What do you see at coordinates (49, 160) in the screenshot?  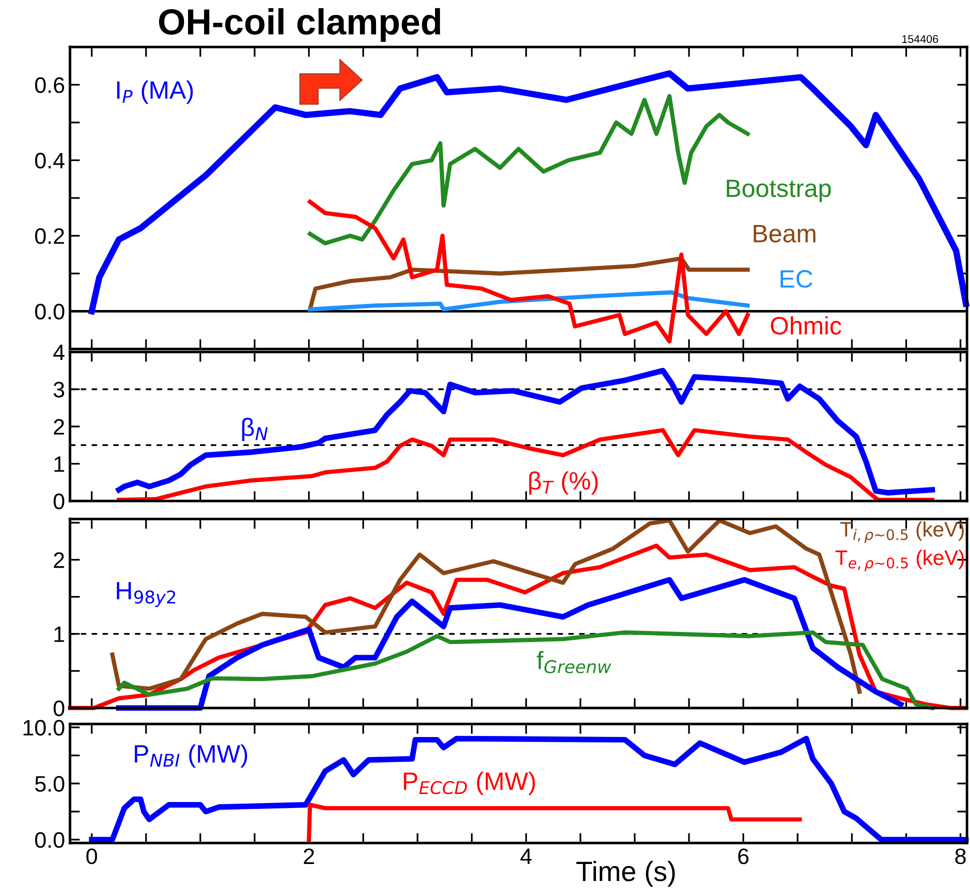 I see `y-tick-label: 0.4` at bounding box center [49, 160].